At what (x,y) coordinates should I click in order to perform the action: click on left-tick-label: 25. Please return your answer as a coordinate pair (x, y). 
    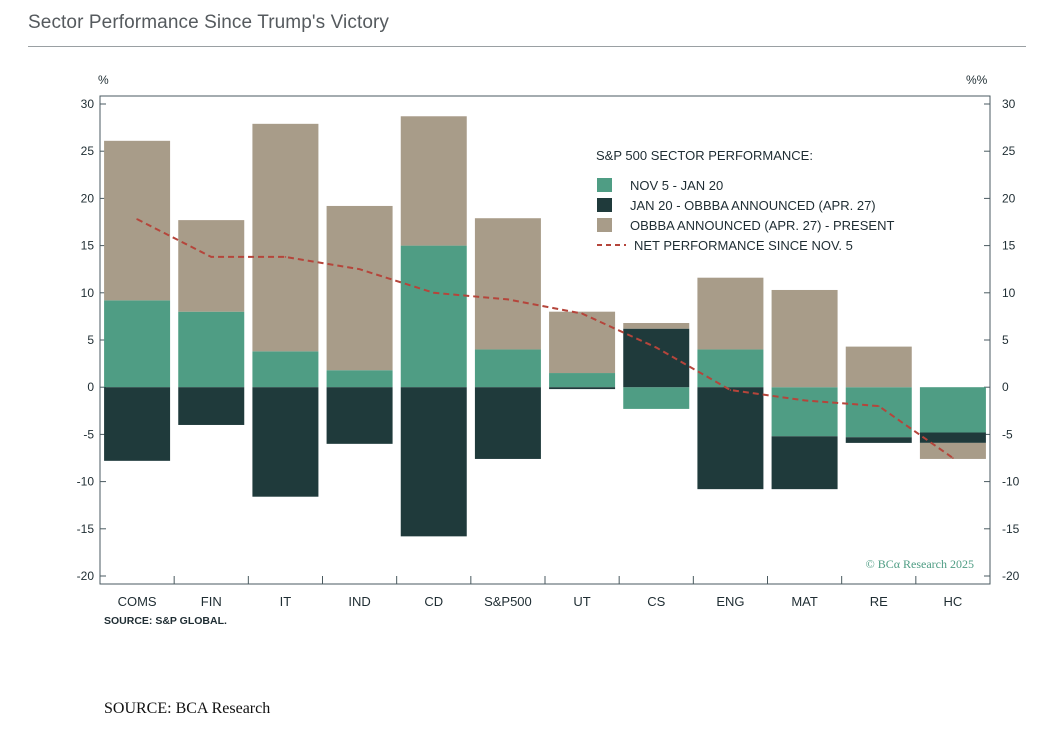
    Looking at the image, I should click on (88, 151).